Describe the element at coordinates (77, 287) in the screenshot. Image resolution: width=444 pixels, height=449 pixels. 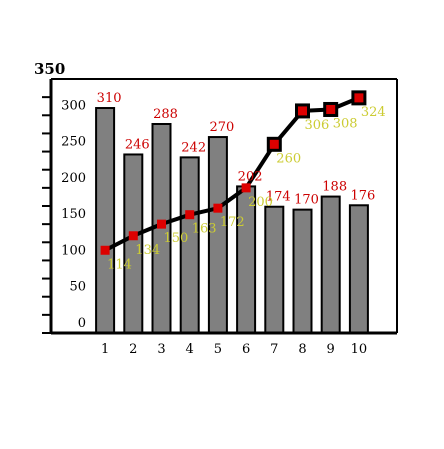
I see `y-tick-label: 50` at that location.